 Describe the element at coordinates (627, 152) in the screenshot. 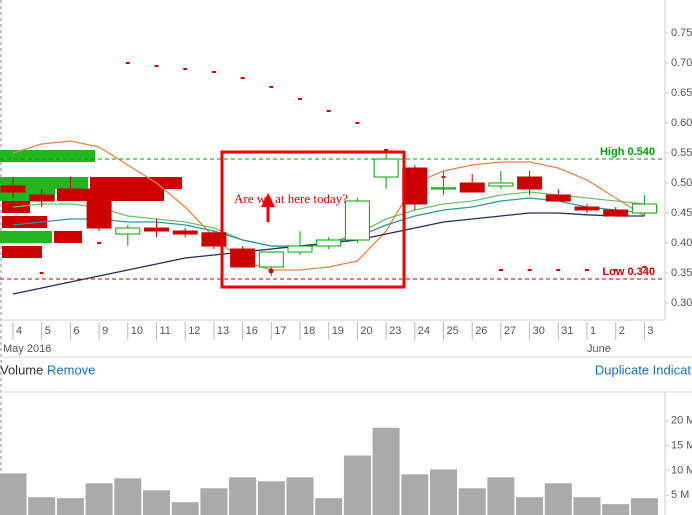

I see `reference-label: High 0.540` at that location.